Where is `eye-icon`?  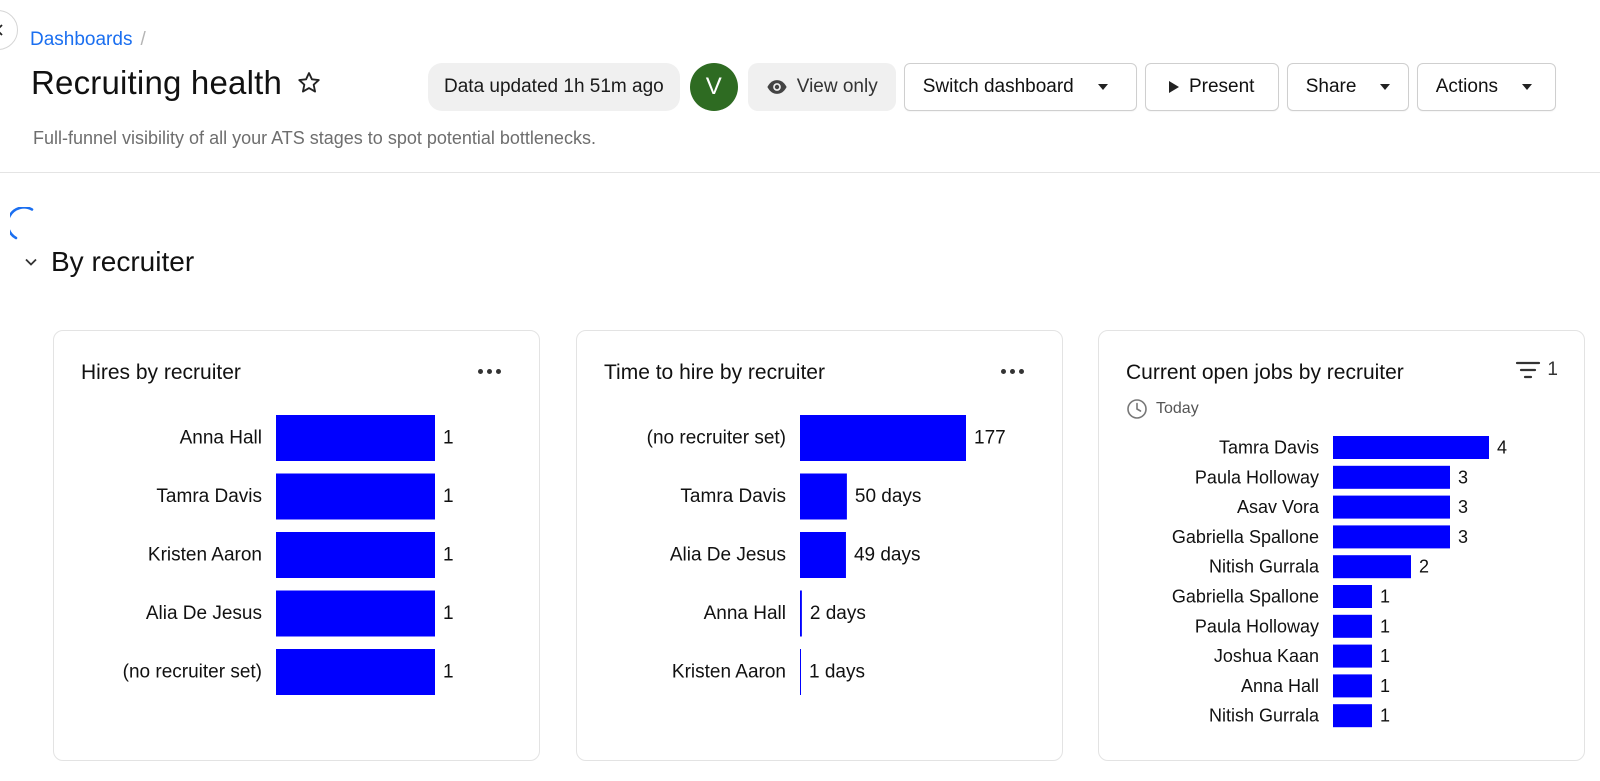 eye-icon is located at coordinates (777, 87).